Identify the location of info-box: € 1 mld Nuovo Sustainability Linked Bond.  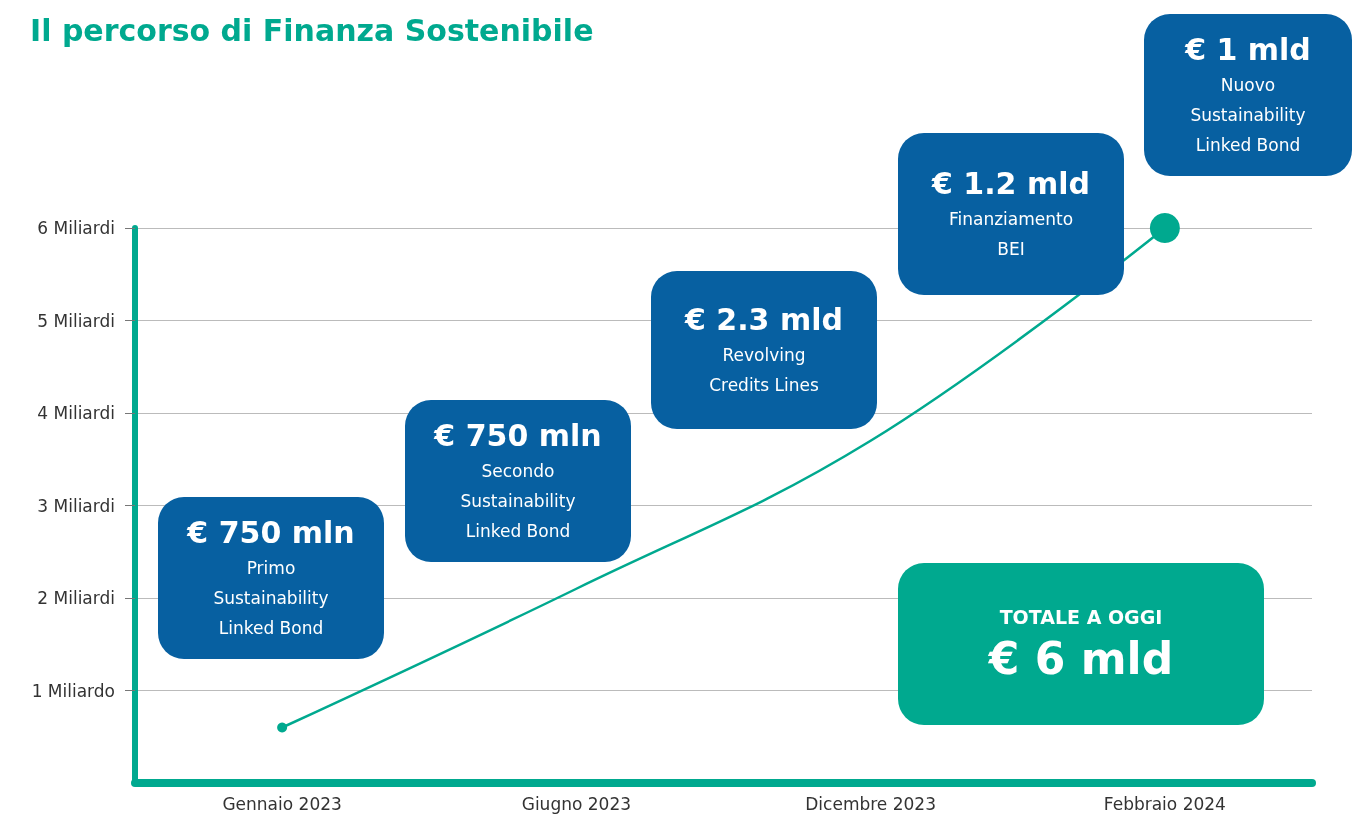
(1248, 95).